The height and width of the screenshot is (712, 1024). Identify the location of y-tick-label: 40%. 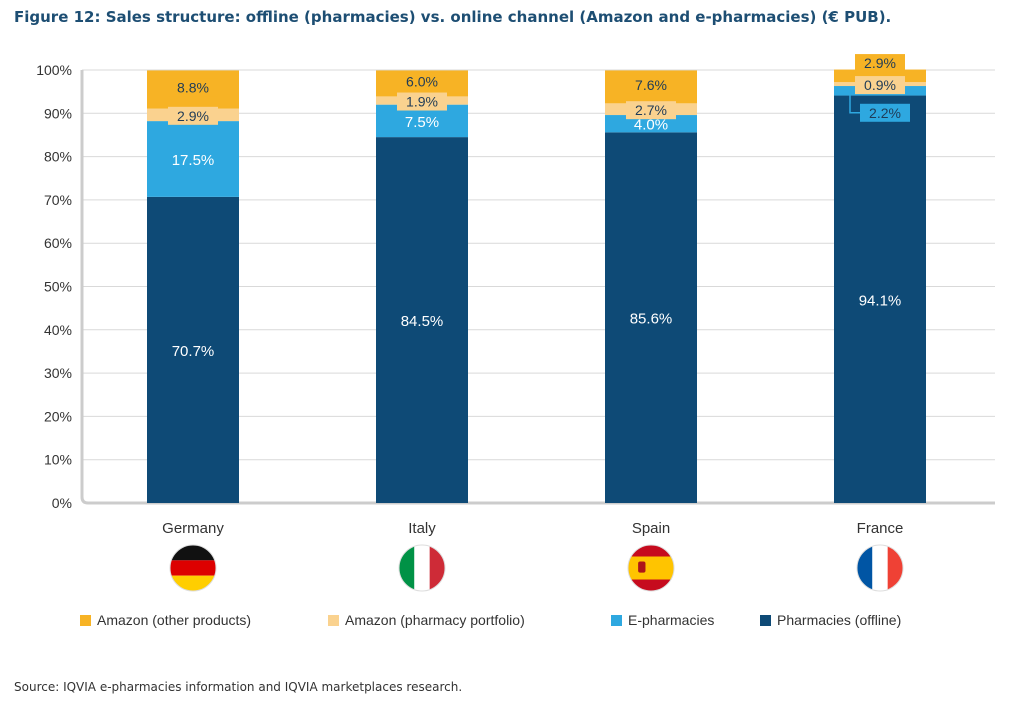
(58, 330).